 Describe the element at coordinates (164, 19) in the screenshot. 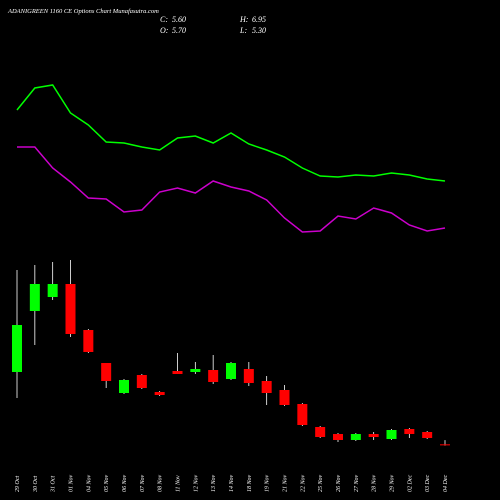

I see `summary-label: C:` at that location.